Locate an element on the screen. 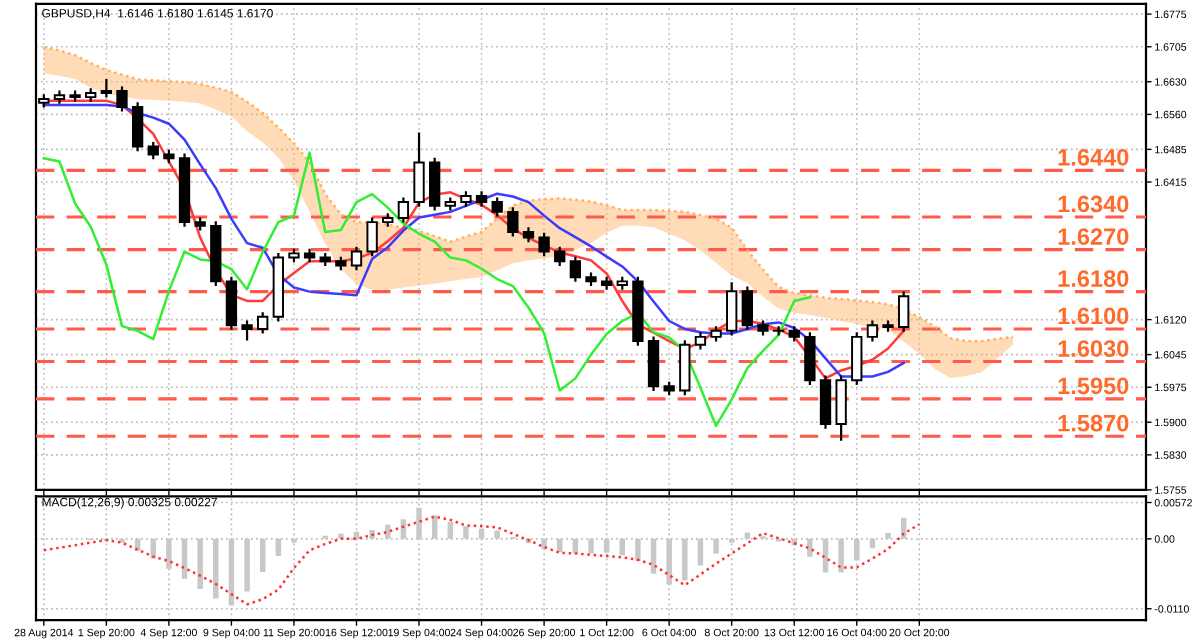 Image resolution: width=1200 pixels, height=642 pixels. ref-line-label: 1.5870 is located at coordinates (1093, 423).